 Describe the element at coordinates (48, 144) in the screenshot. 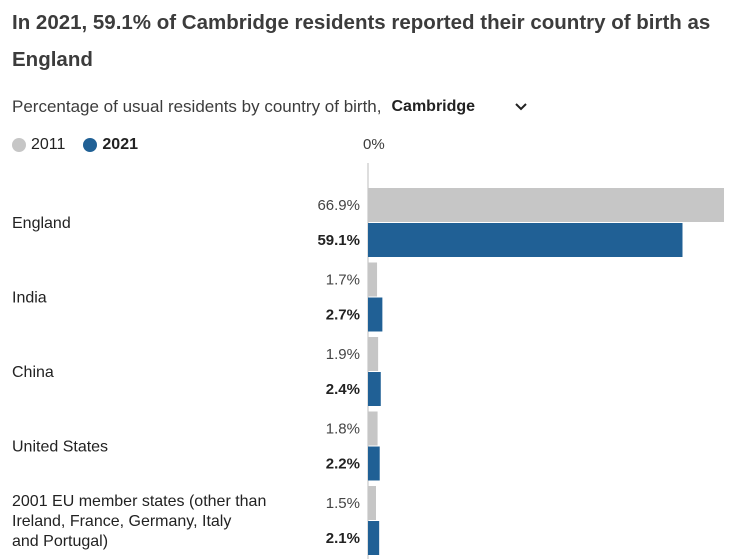

I see `legend-label-2011: 2011` at that location.